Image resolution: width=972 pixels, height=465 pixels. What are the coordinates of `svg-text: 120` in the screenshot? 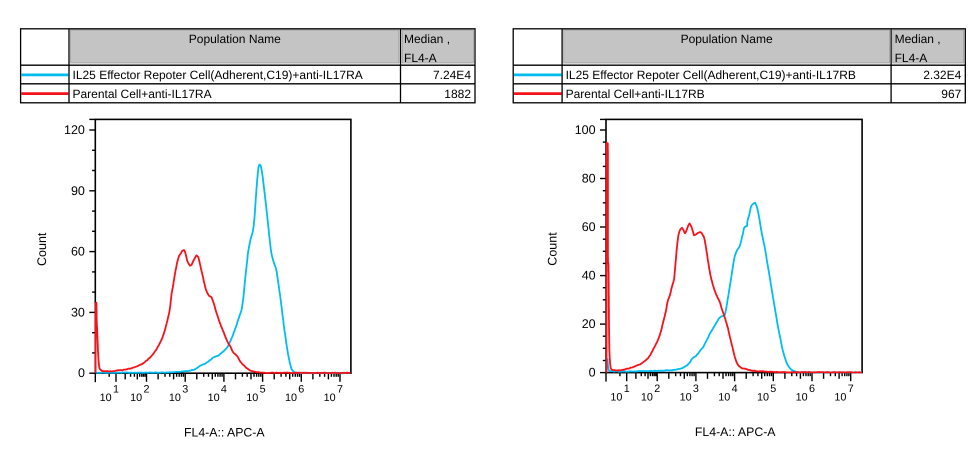 It's located at (74, 130).